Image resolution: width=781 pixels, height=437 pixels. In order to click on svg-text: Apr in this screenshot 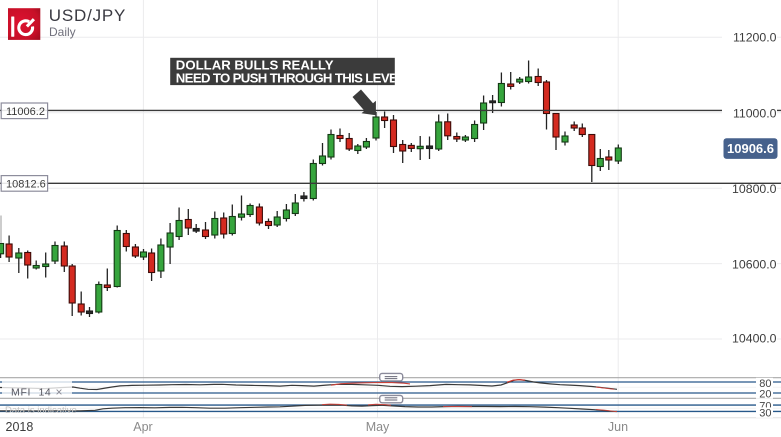, I will do `click(142, 427)`.